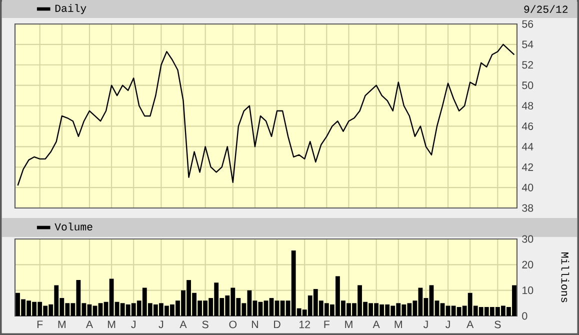 The width and height of the screenshot is (579, 335). Describe the element at coordinates (528, 24) in the screenshot. I see `y-tick-label: 56` at that location.